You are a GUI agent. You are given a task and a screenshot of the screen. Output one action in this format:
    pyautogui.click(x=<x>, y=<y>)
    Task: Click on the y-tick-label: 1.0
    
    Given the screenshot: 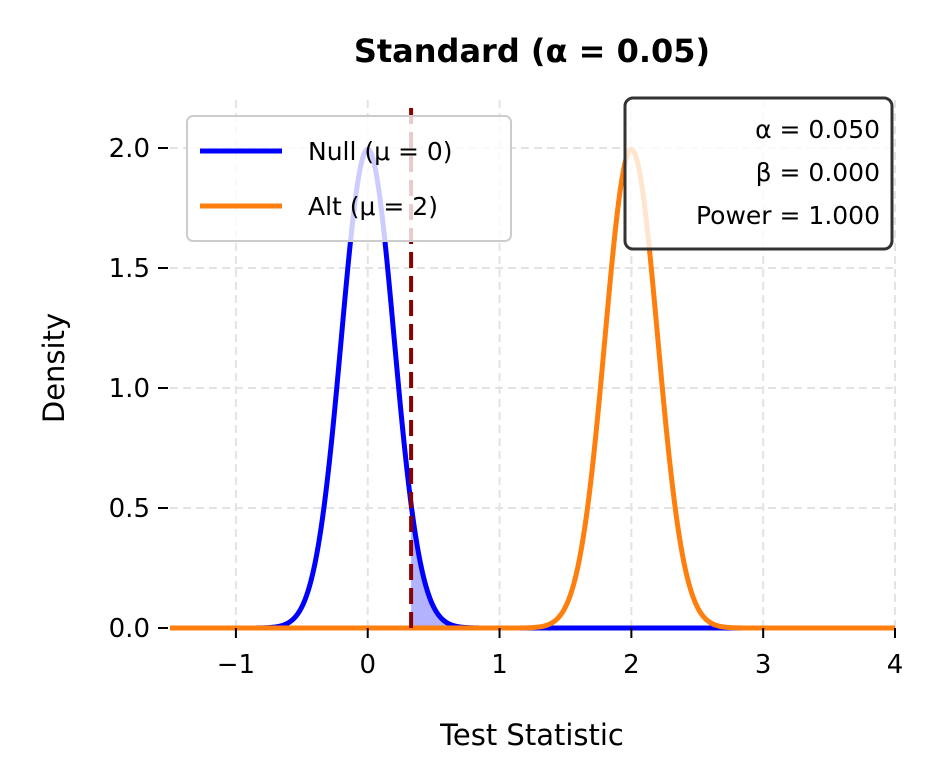 What is the action you would take?
    pyautogui.click(x=129, y=389)
    